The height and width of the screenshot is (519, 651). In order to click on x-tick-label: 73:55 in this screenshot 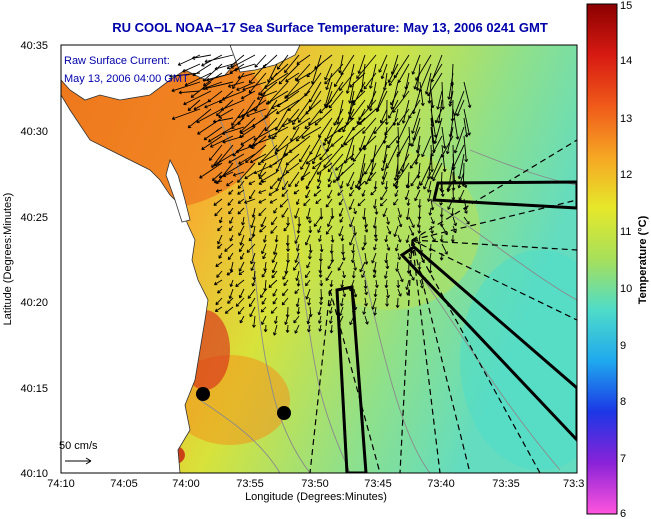, I will do `click(250, 484)`.